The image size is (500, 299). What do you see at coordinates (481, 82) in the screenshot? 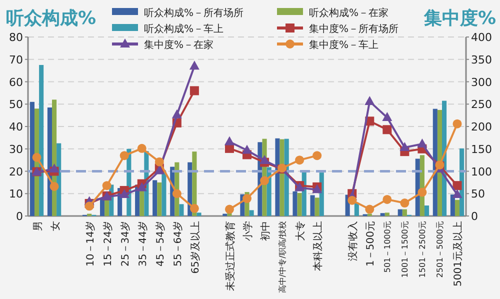
I see `y2-tick-label: 300` at bounding box center [481, 82].